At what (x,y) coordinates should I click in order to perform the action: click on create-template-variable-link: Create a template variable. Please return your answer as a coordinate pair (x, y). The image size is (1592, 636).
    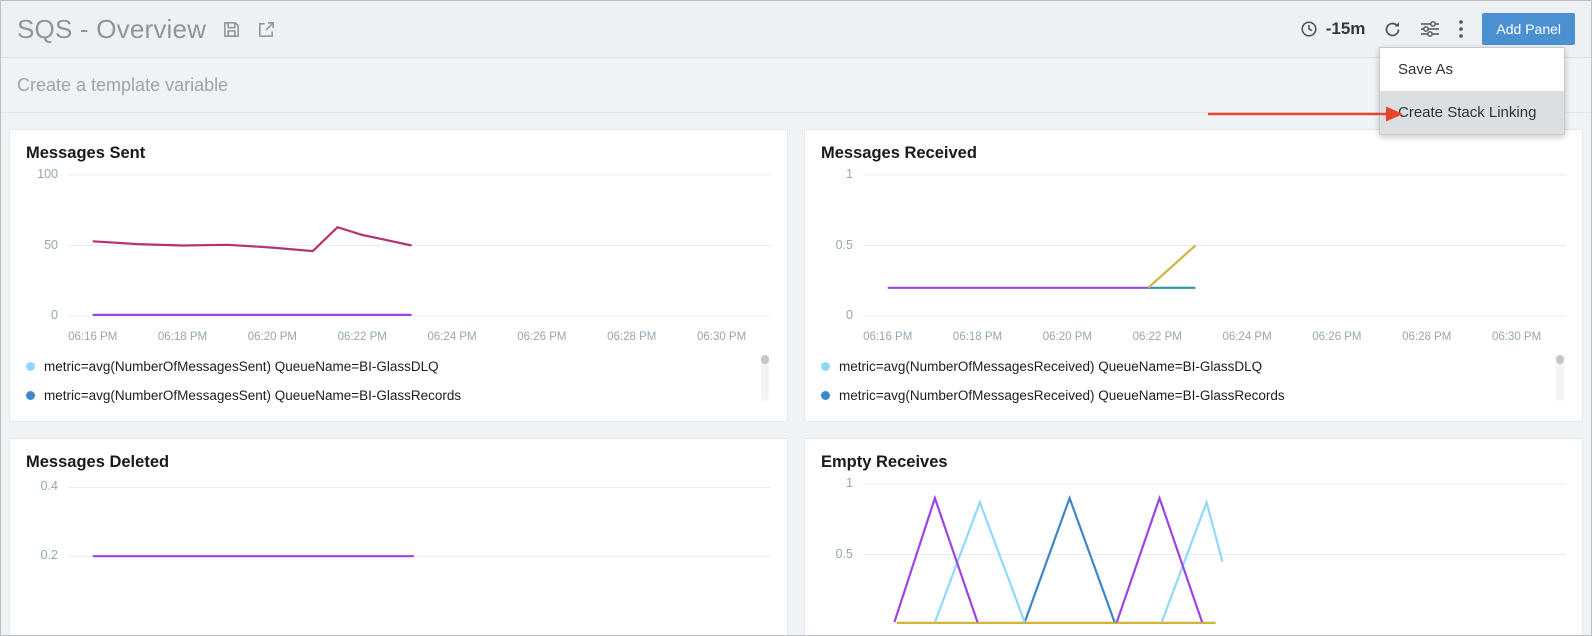
    Looking at the image, I should click on (123, 84).